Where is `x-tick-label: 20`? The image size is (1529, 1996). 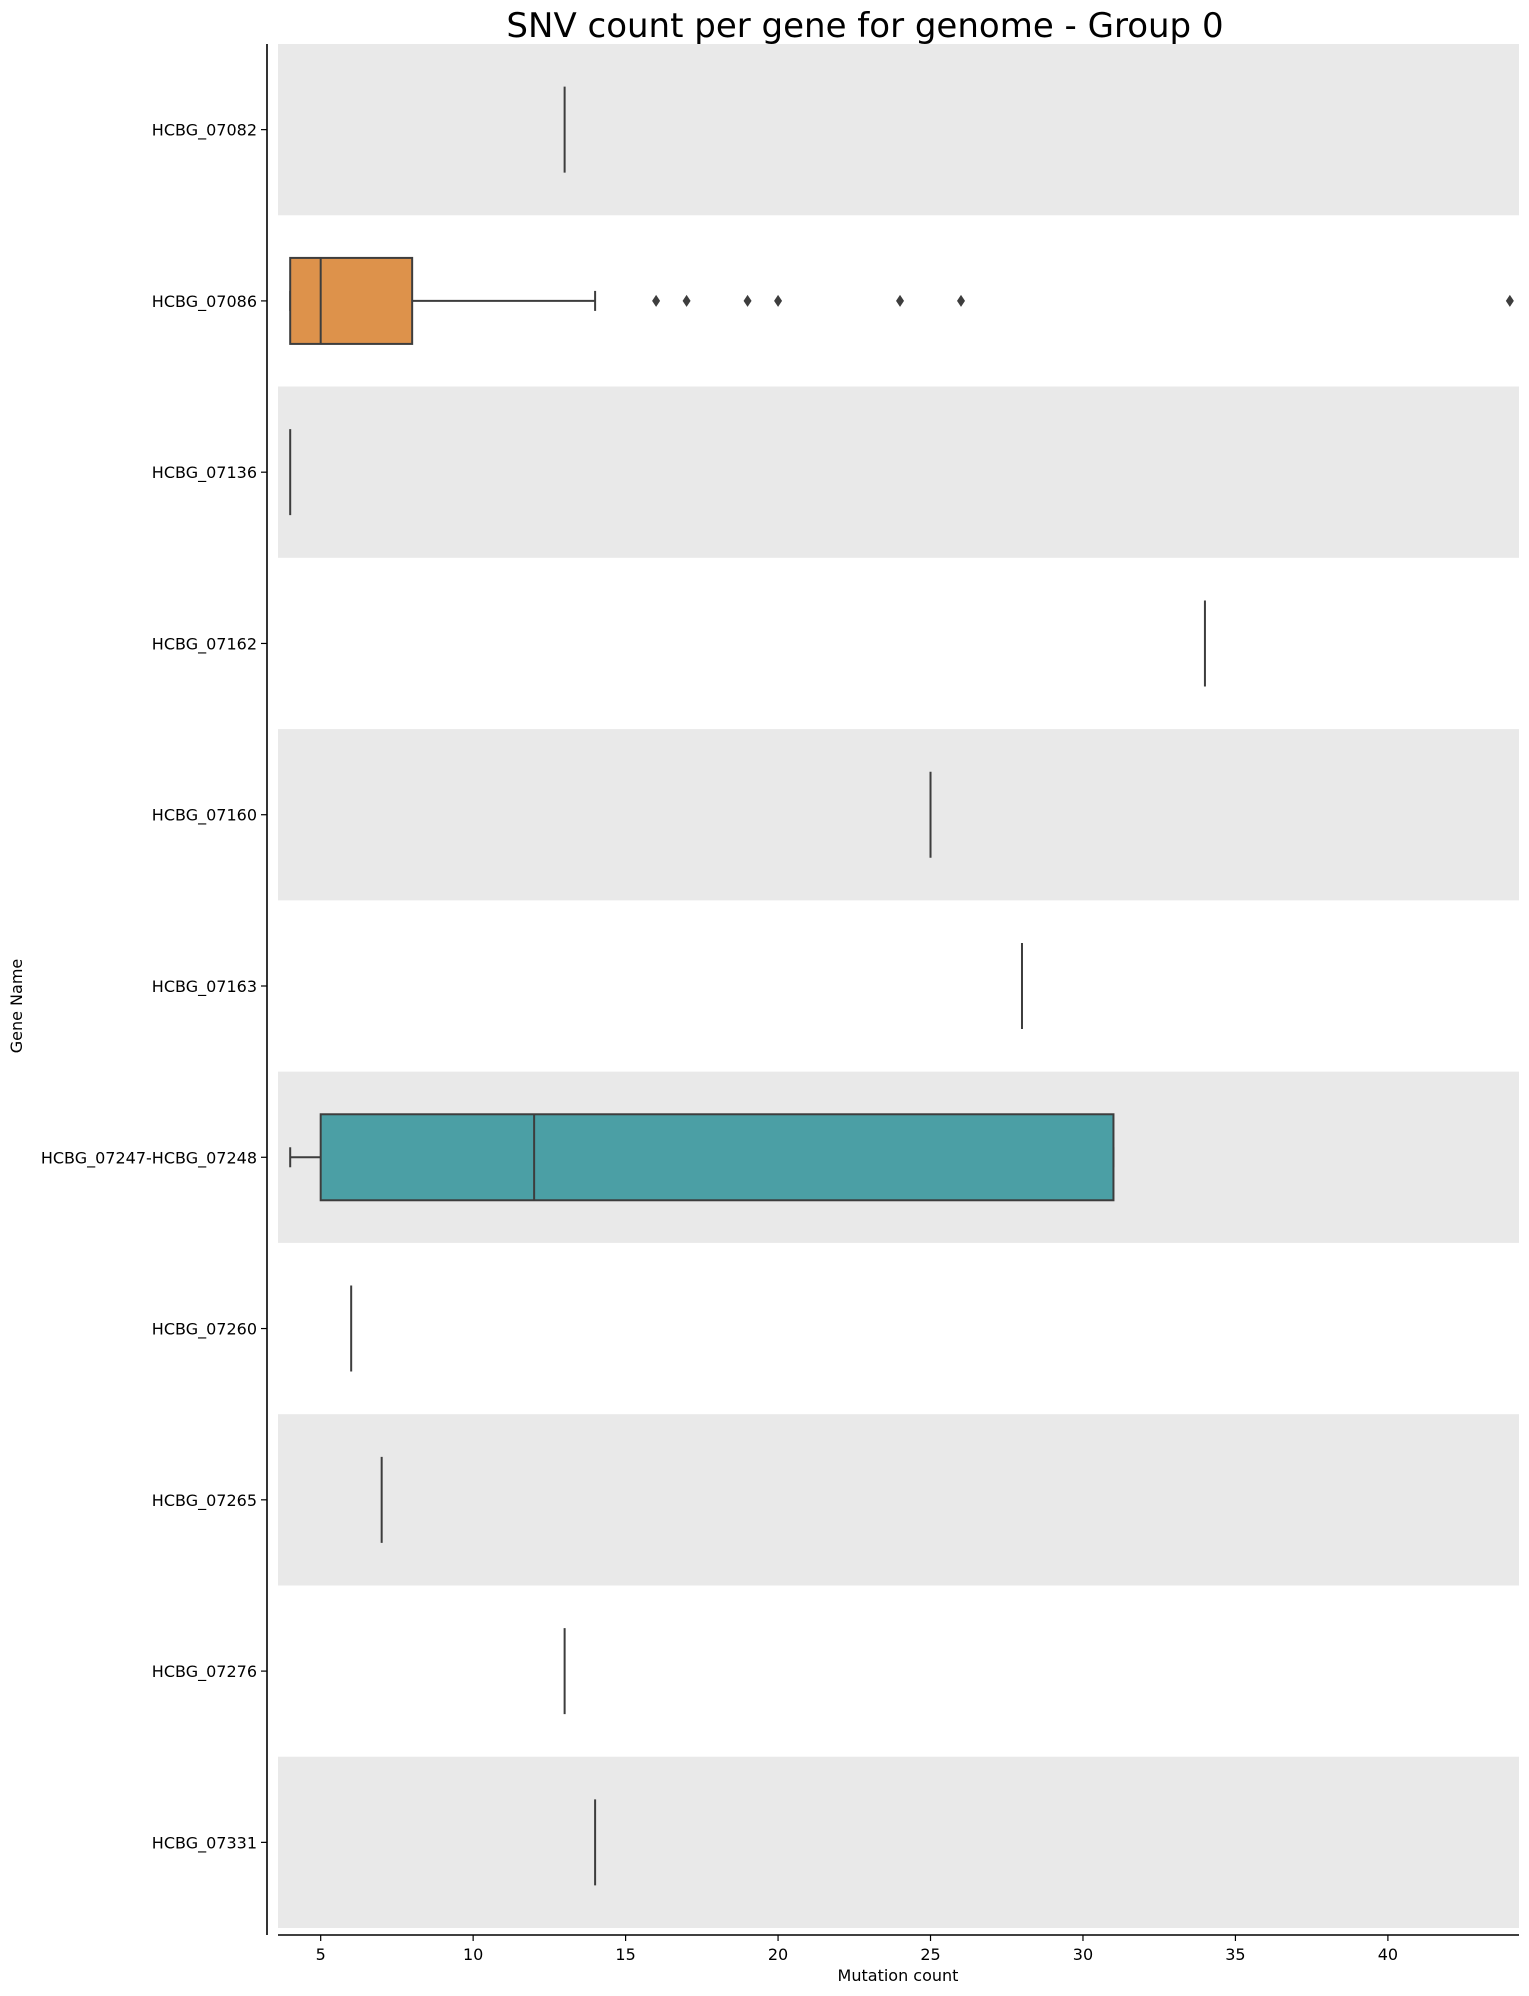
x-tick-label: 20 is located at coordinates (778, 1954).